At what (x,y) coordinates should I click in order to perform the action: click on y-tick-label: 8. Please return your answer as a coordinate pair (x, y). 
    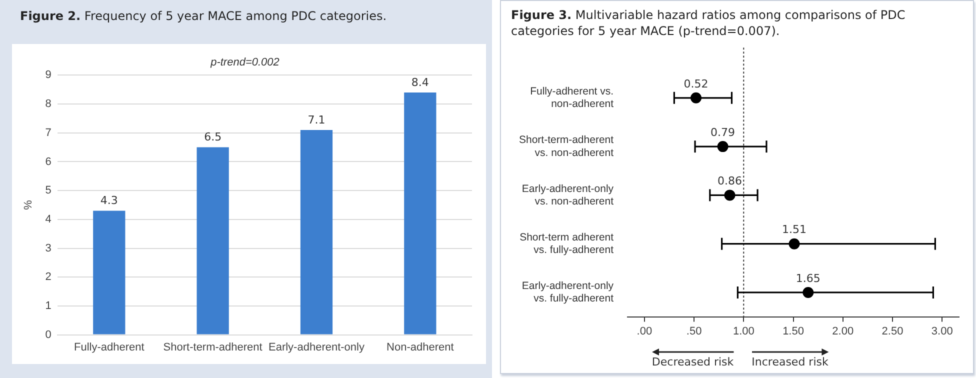
    Looking at the image, I should click on (48, 104).